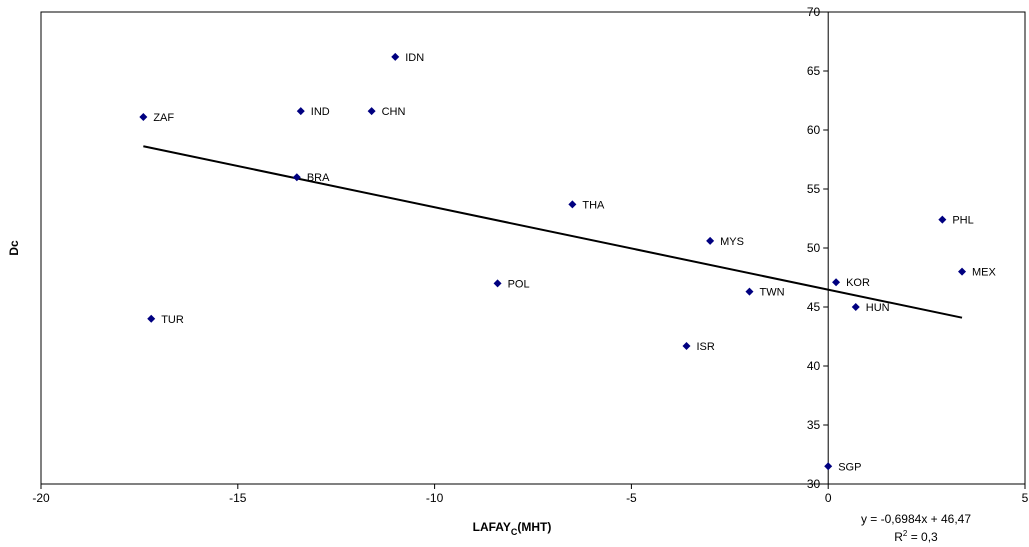 The image size is (1029, 547). I want to click on x-tick-label: 5, so click(1025, 498).